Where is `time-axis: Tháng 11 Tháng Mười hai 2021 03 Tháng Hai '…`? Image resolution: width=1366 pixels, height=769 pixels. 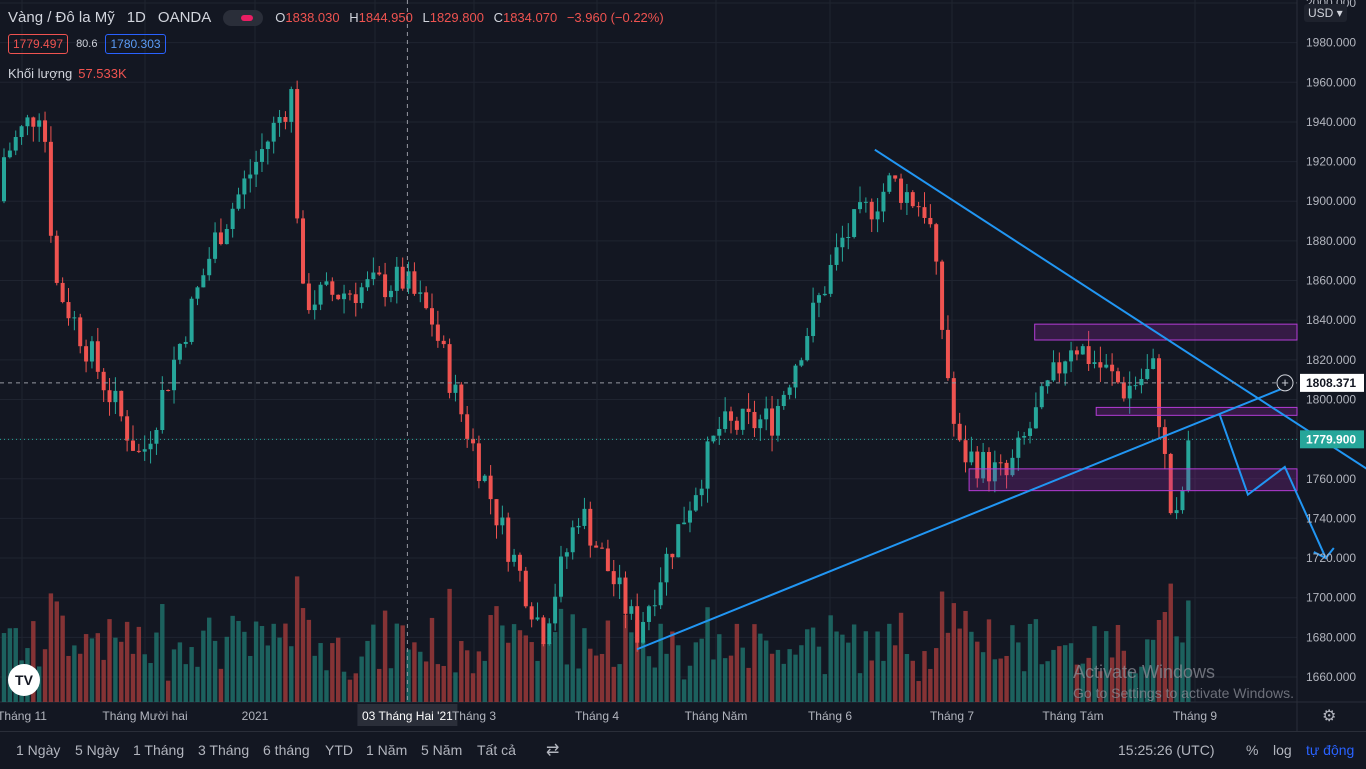 time-axis: Tháng 11 Tháng Mười hai 2021 03 Tháng Hai '… is located at coordinates (608, 715).